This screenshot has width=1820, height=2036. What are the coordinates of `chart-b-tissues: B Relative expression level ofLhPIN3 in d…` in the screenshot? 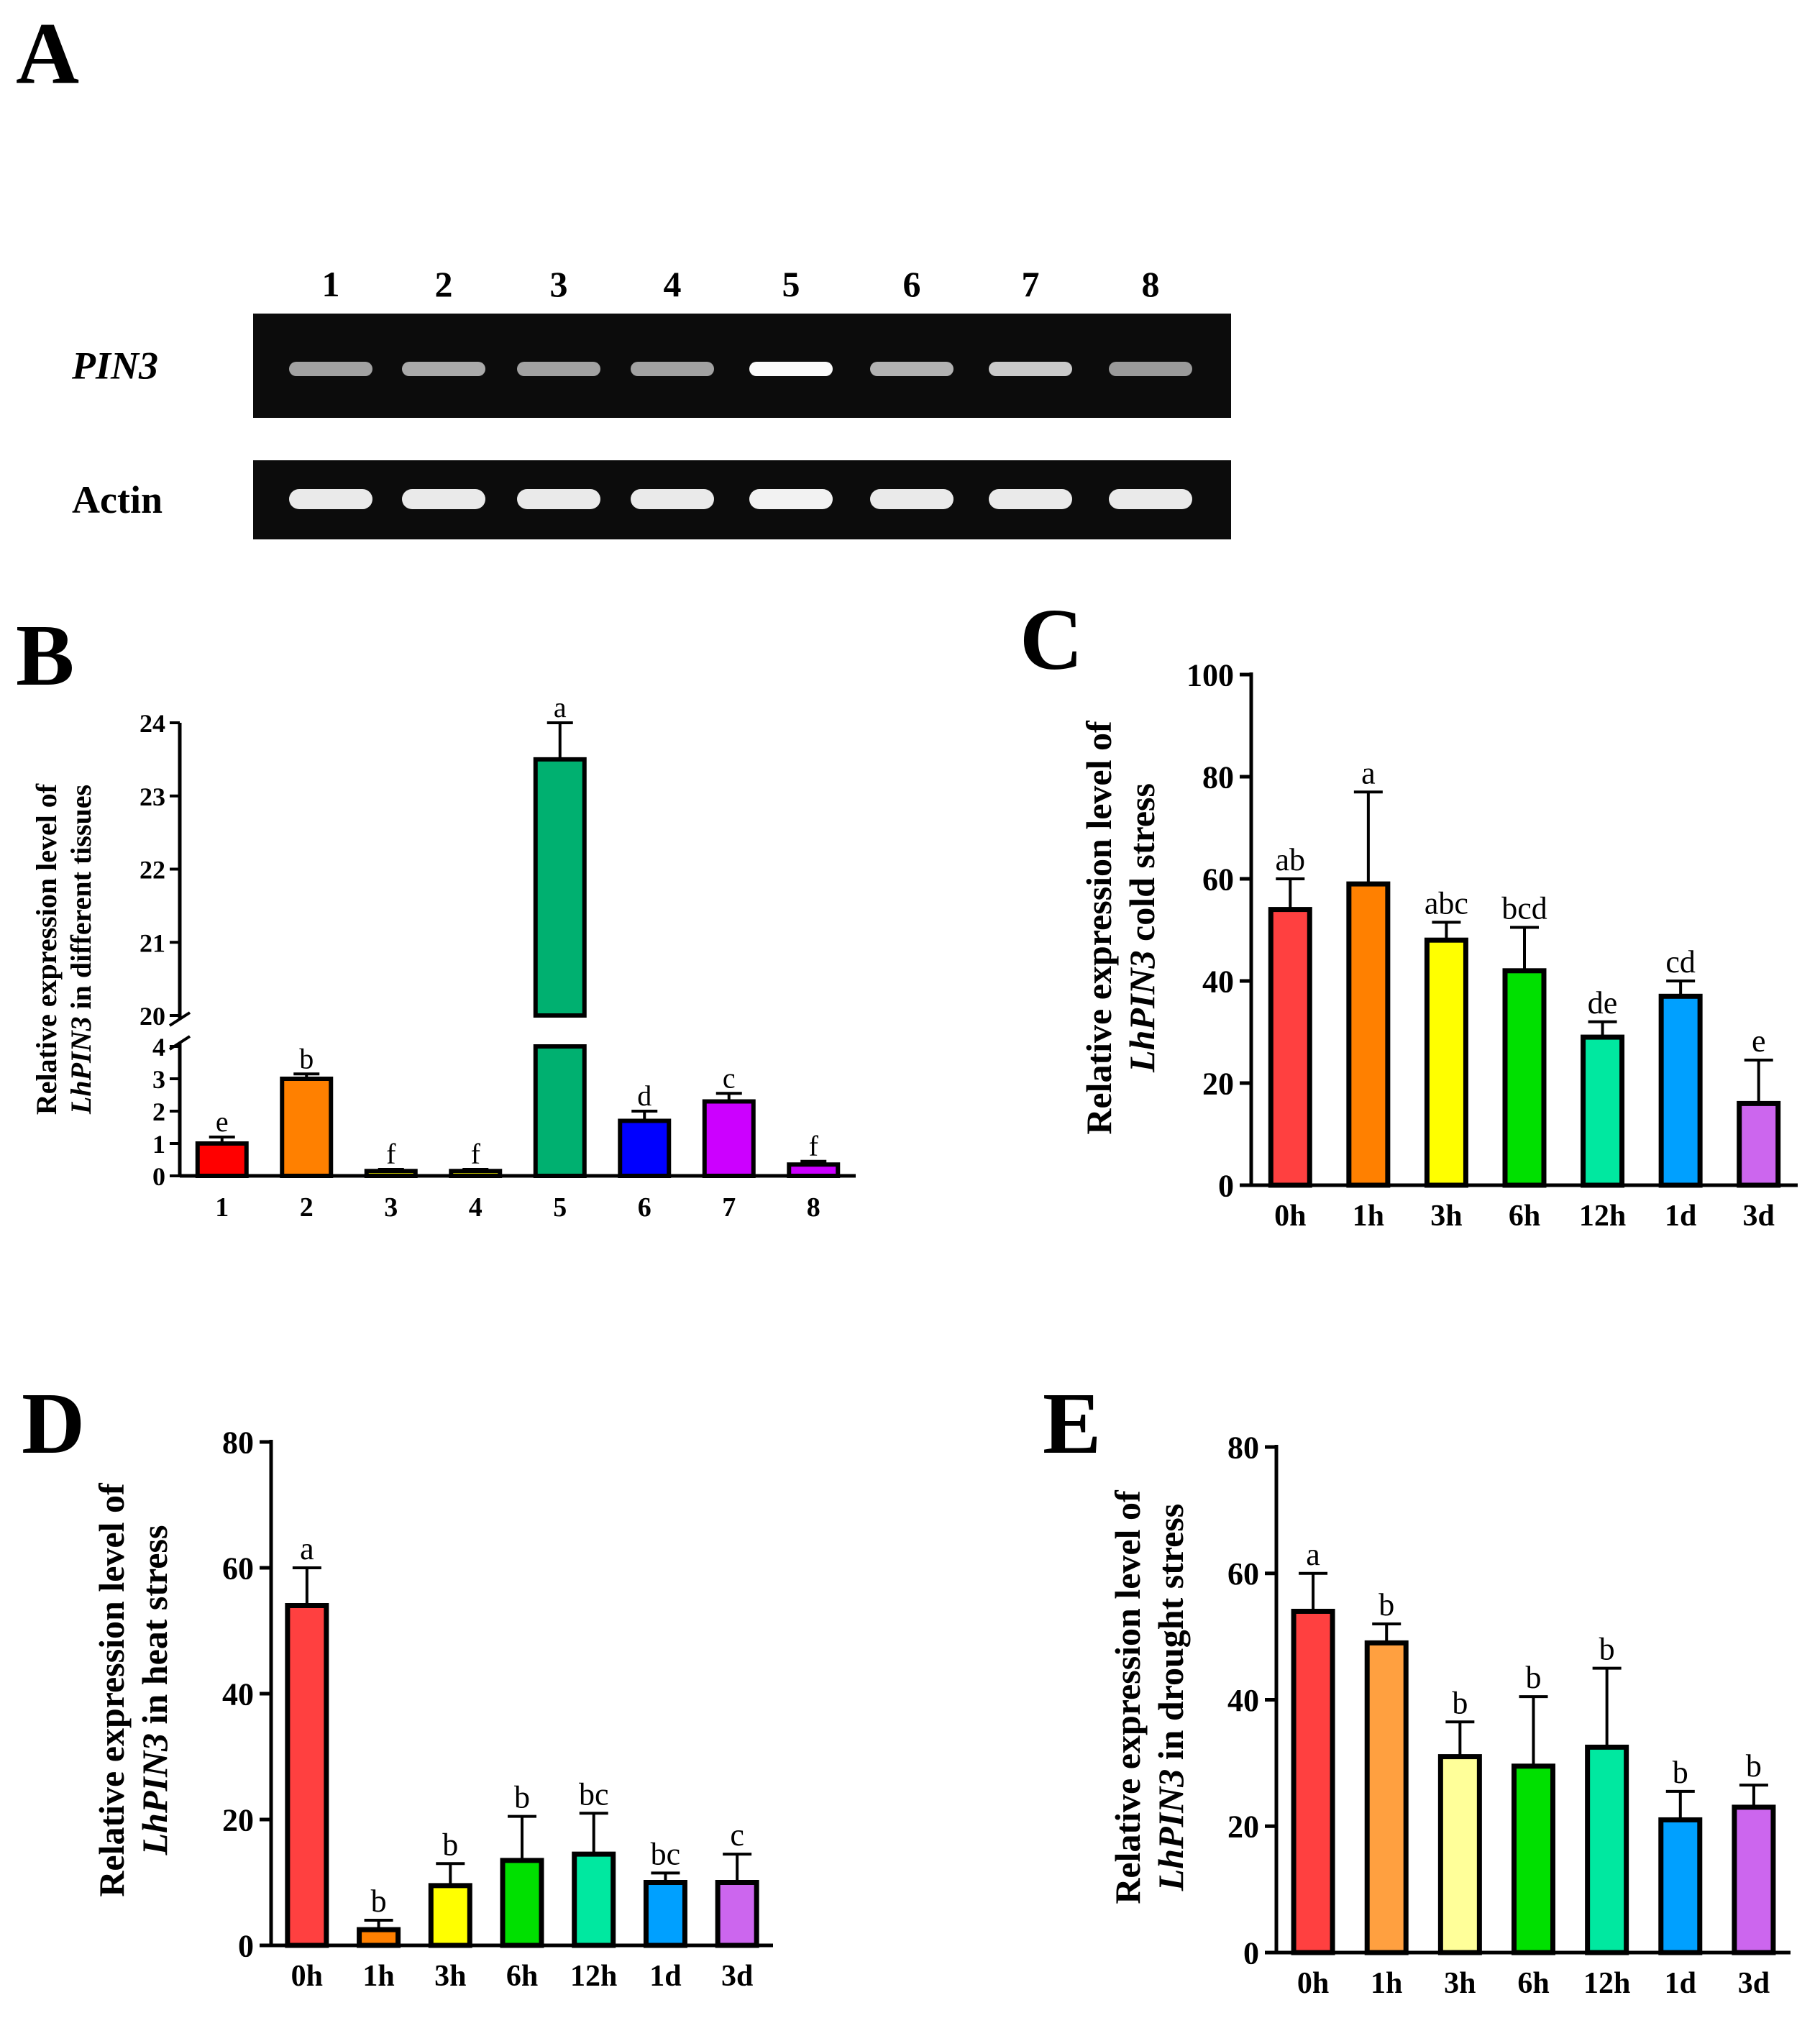 It's located at (436, 915).